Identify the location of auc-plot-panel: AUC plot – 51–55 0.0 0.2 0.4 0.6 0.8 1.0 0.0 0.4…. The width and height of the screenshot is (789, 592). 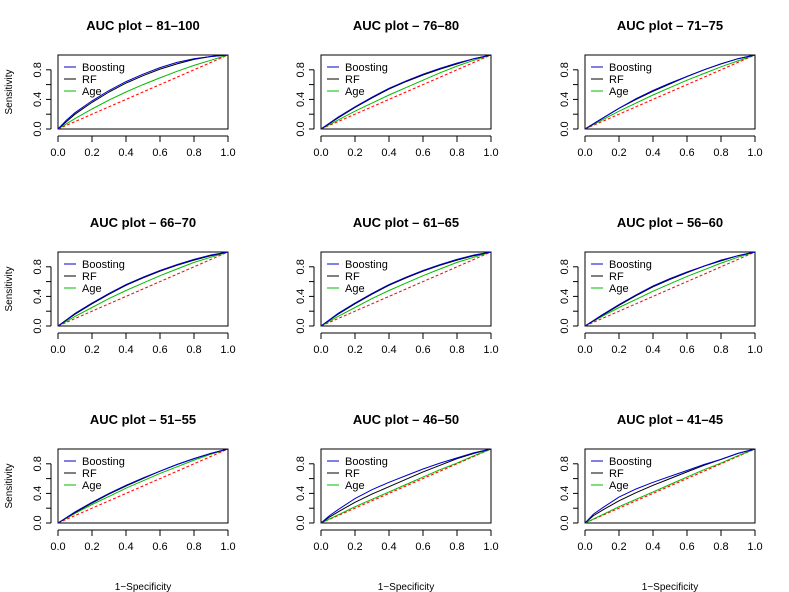
(120, 502).